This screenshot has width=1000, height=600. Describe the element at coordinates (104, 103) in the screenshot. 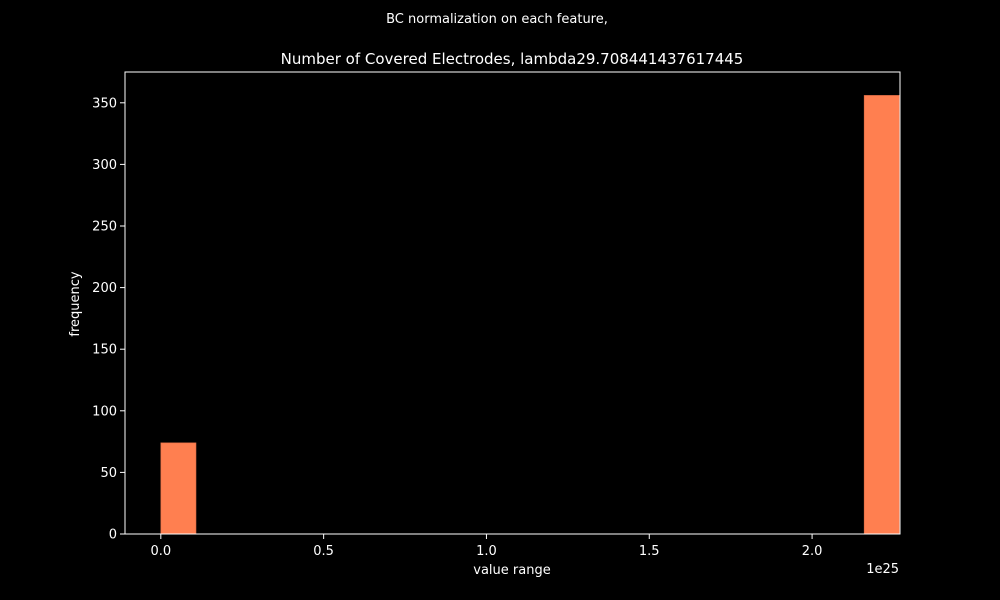

I see `y-tick-label: 350` at that location.